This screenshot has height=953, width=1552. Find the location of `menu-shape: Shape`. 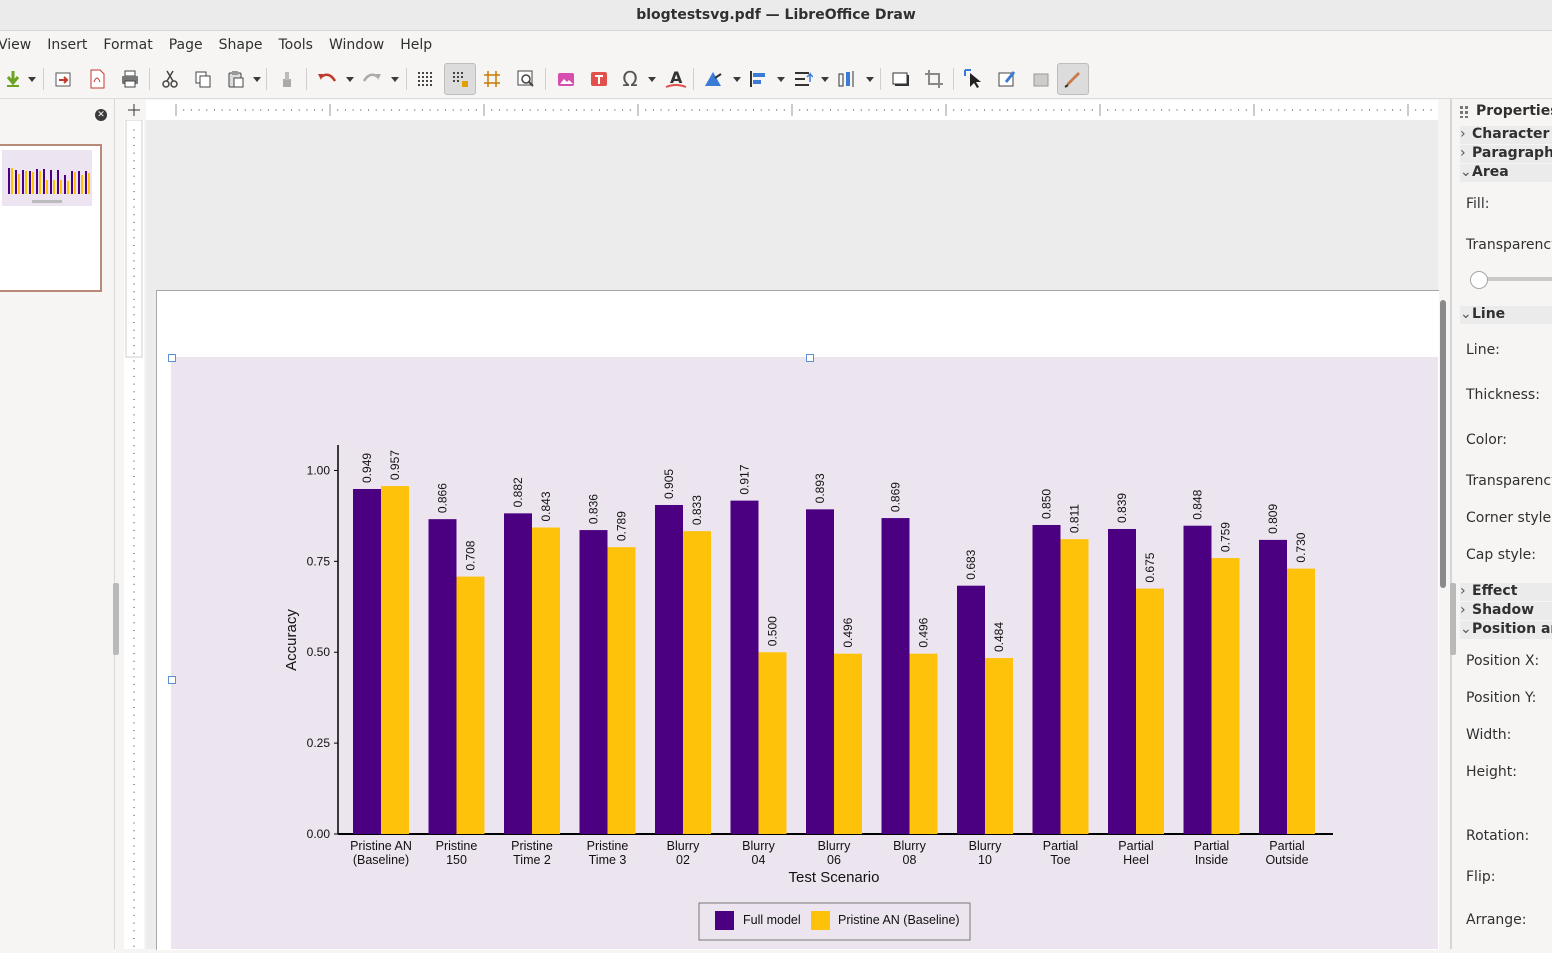

menu-shape: Shape is located at coordinates (240, 45).